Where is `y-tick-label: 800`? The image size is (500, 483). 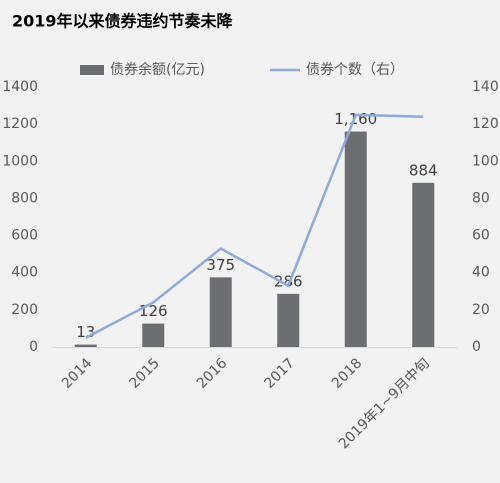
y-tick-label: 800 is located at coordinates (24, 198).